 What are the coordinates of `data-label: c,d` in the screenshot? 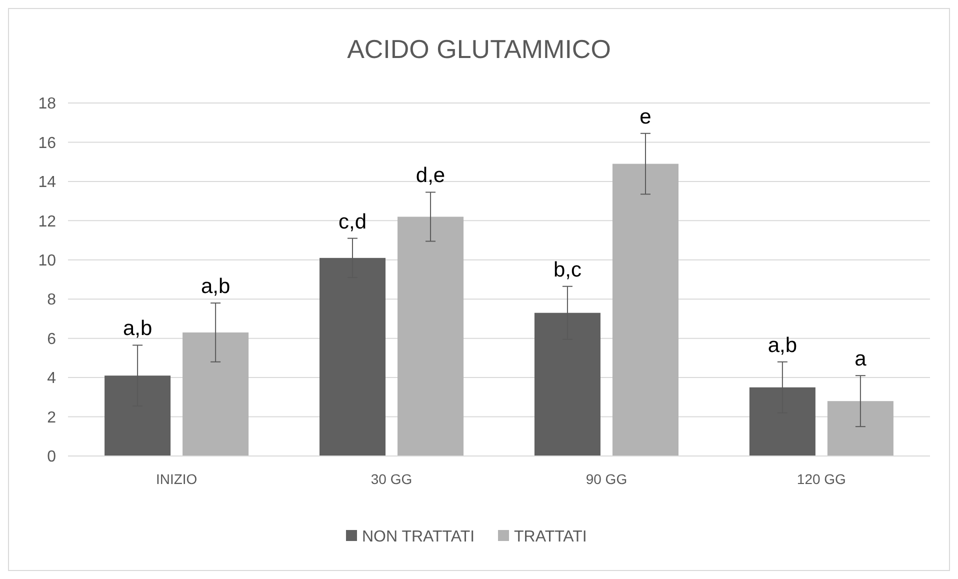 It's located at (352, 222).